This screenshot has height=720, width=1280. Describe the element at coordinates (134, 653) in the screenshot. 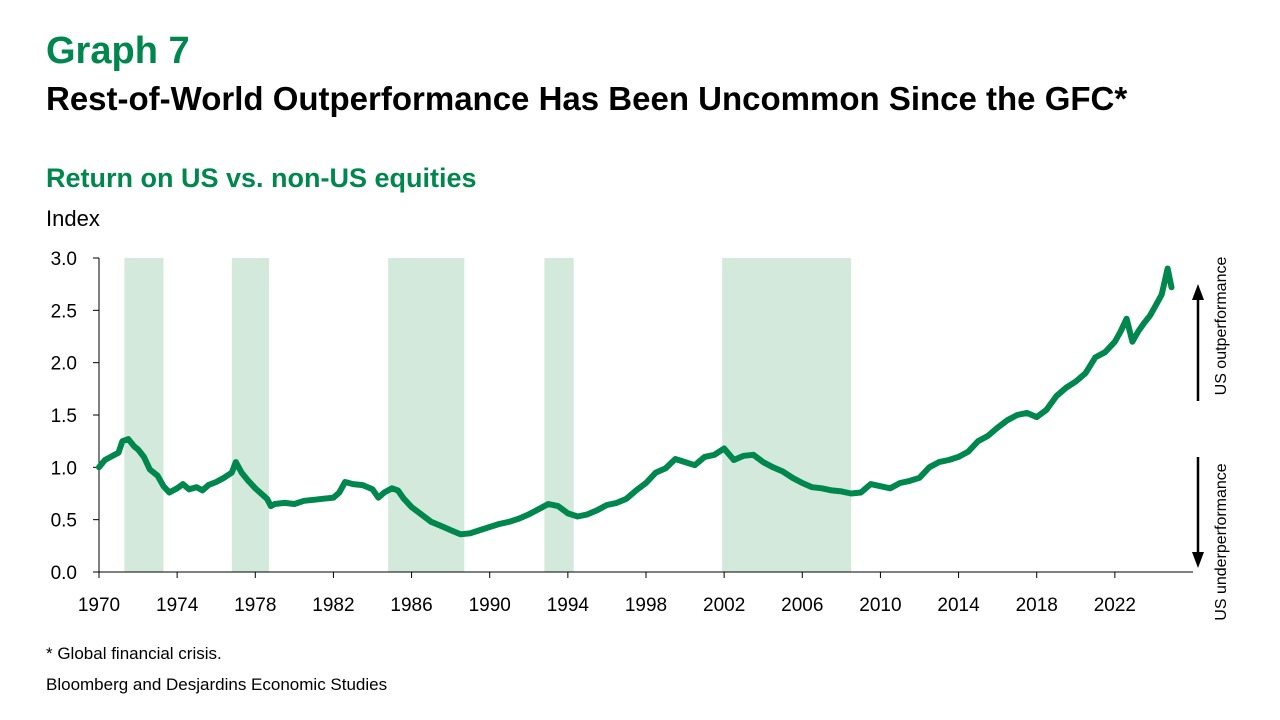

I see `footnote: * Global financial crisis.` at that location.